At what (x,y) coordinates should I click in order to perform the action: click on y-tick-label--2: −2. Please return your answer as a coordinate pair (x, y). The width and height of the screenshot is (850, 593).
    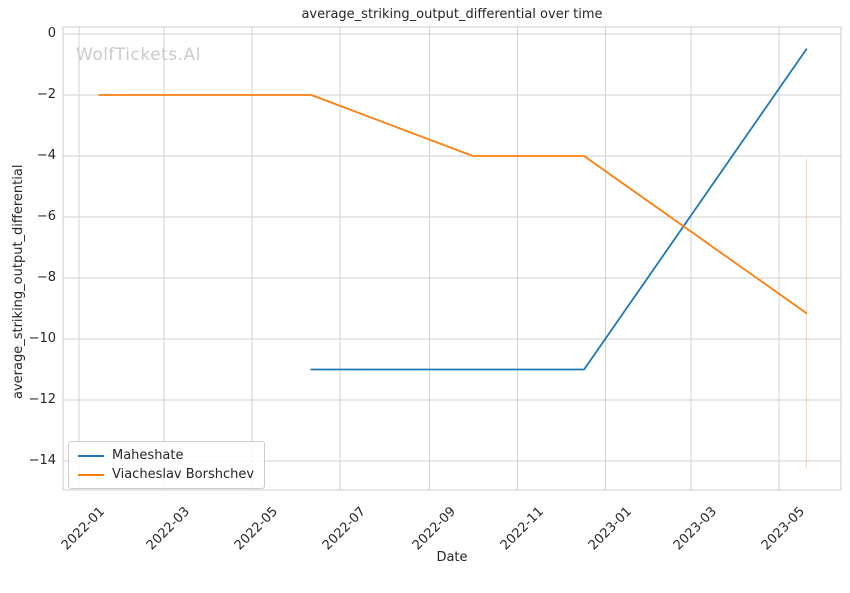
    Looking at the image, I should click on (46, 95).